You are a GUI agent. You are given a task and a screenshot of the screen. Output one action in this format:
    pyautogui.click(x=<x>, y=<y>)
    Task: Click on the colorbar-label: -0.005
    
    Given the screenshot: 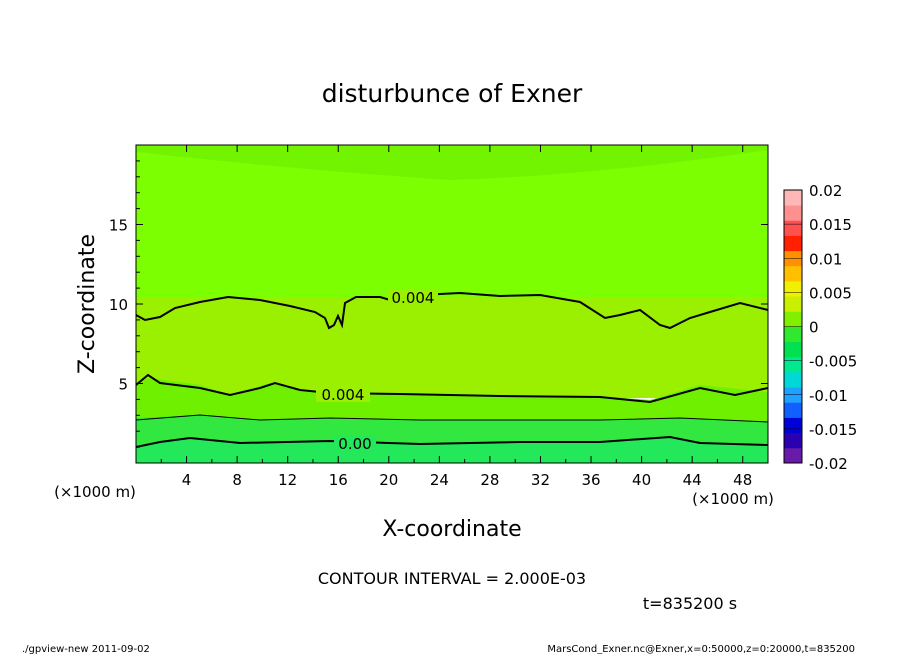 What is the action you would take?
    pyautogui.click(x=833, y=362)
    